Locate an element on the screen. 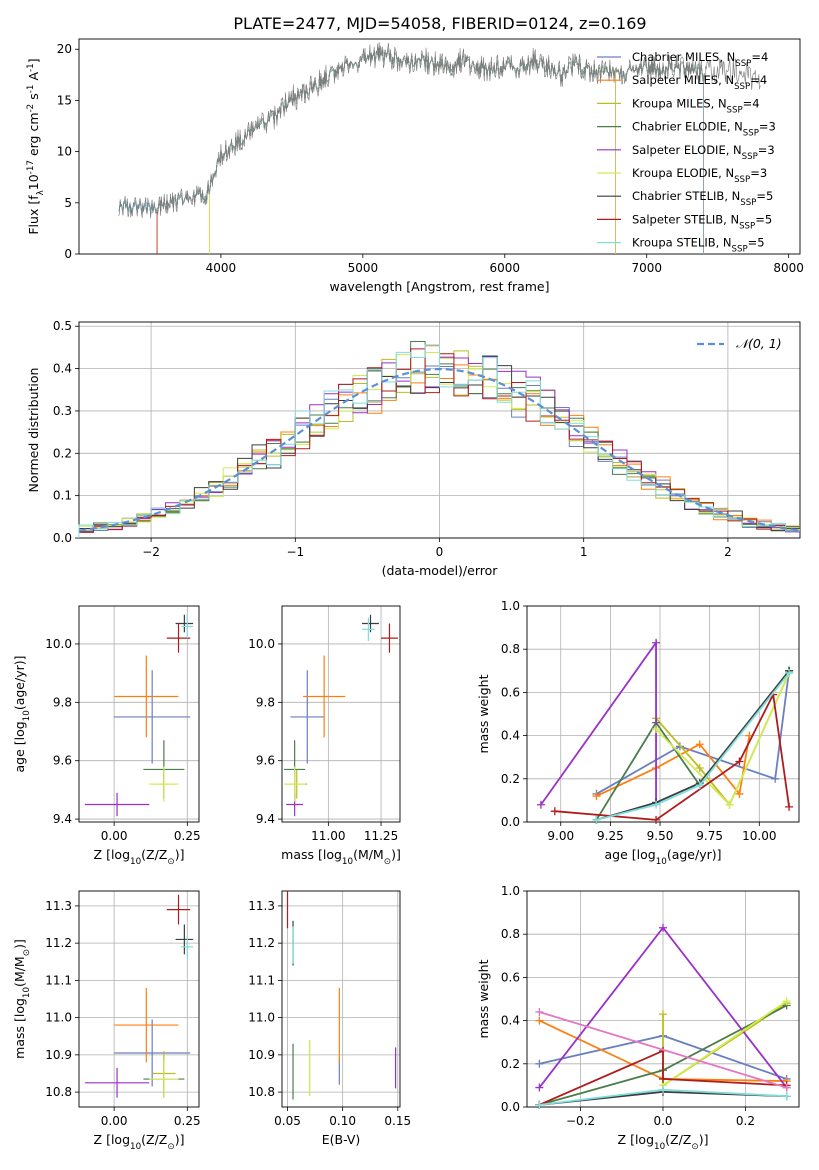  y-tick-label: 11.3 is located at coordinates (261, 906).